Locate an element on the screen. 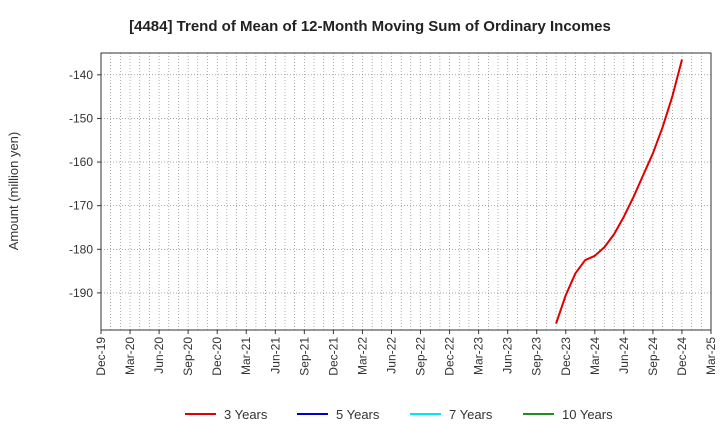 This screenshot has height=440, width=720. y-tick-label: -170 is located at coordinates (81, 206).